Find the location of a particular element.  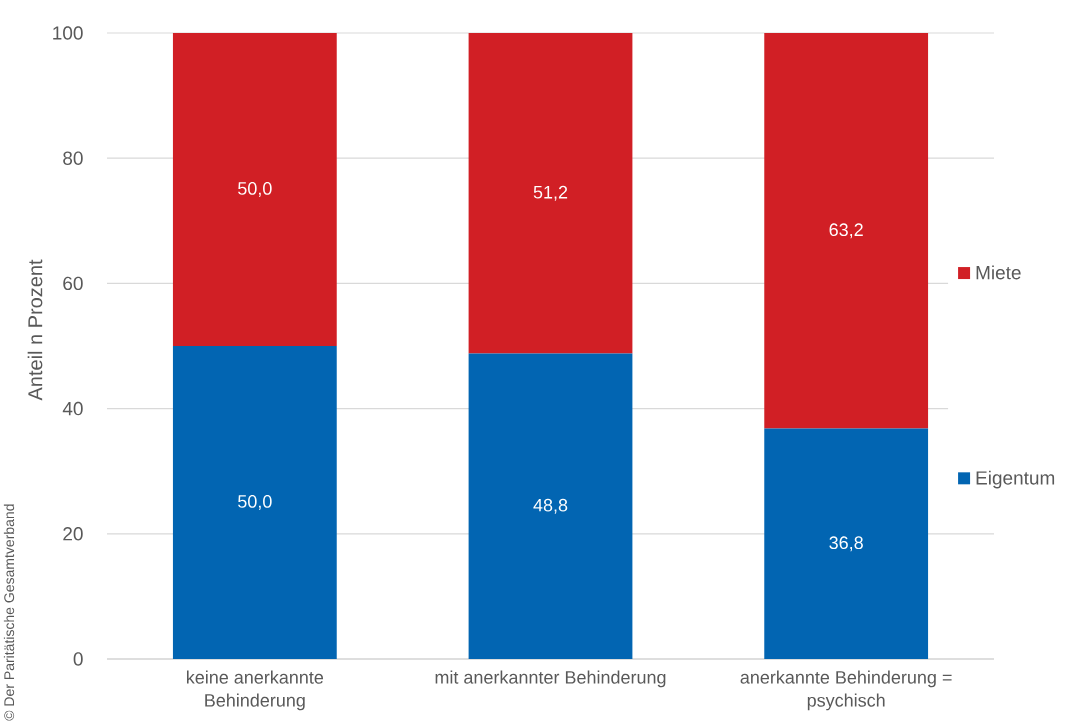

data-label: 48,8 is located at coordinates (550, 506).